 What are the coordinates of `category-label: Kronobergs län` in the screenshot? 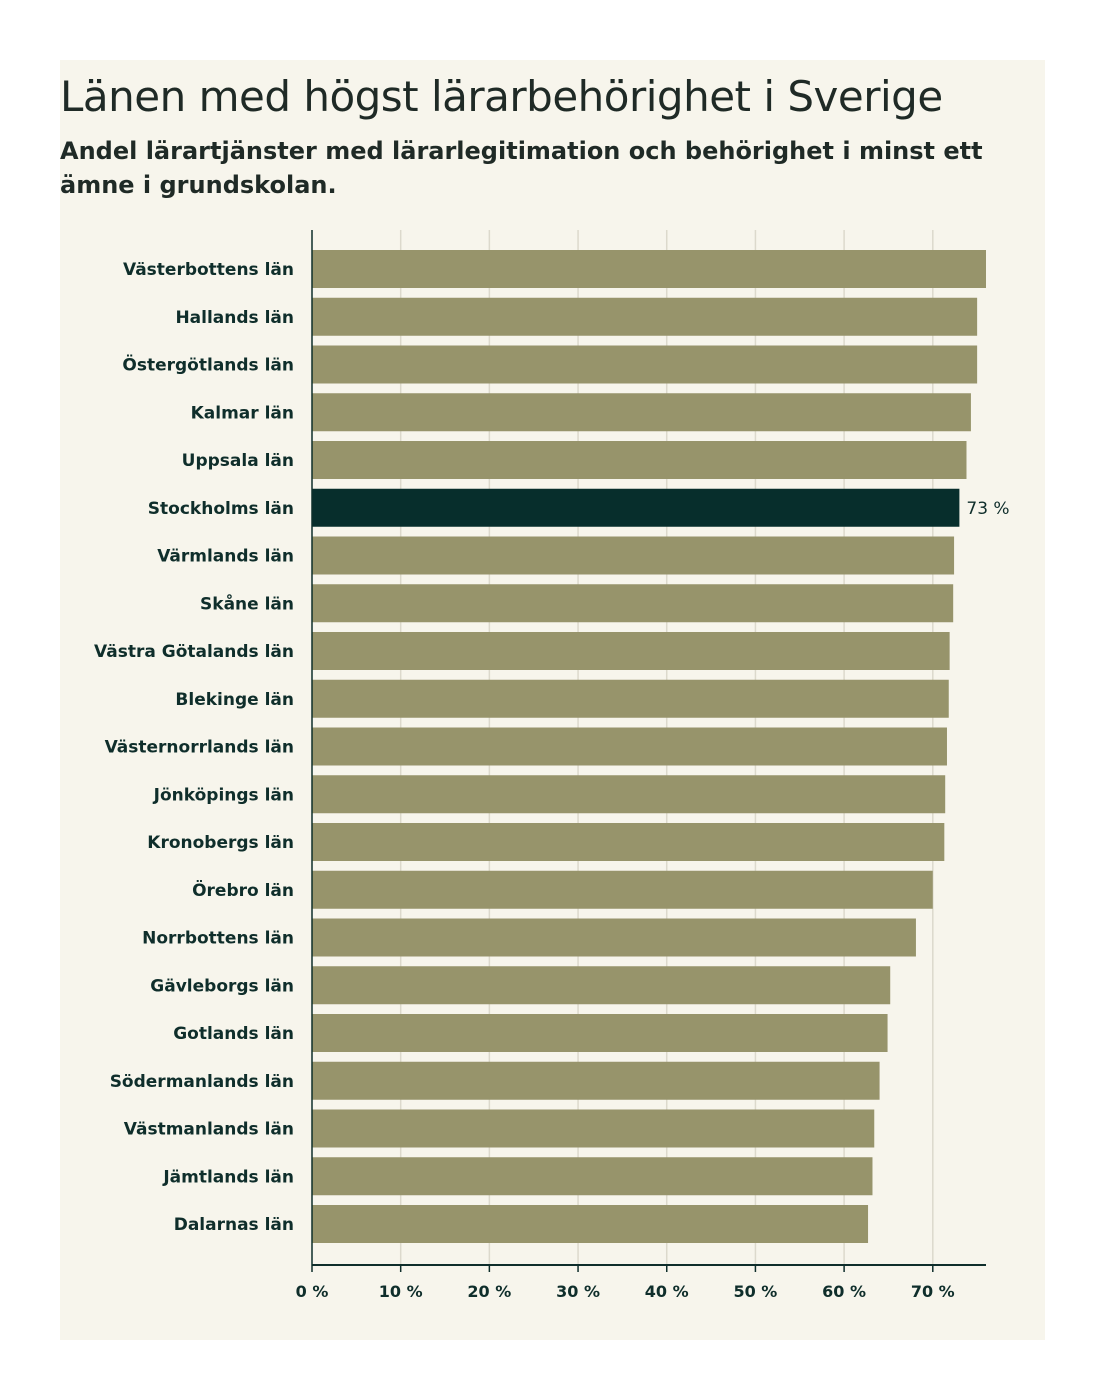 It's located at (220, 843).